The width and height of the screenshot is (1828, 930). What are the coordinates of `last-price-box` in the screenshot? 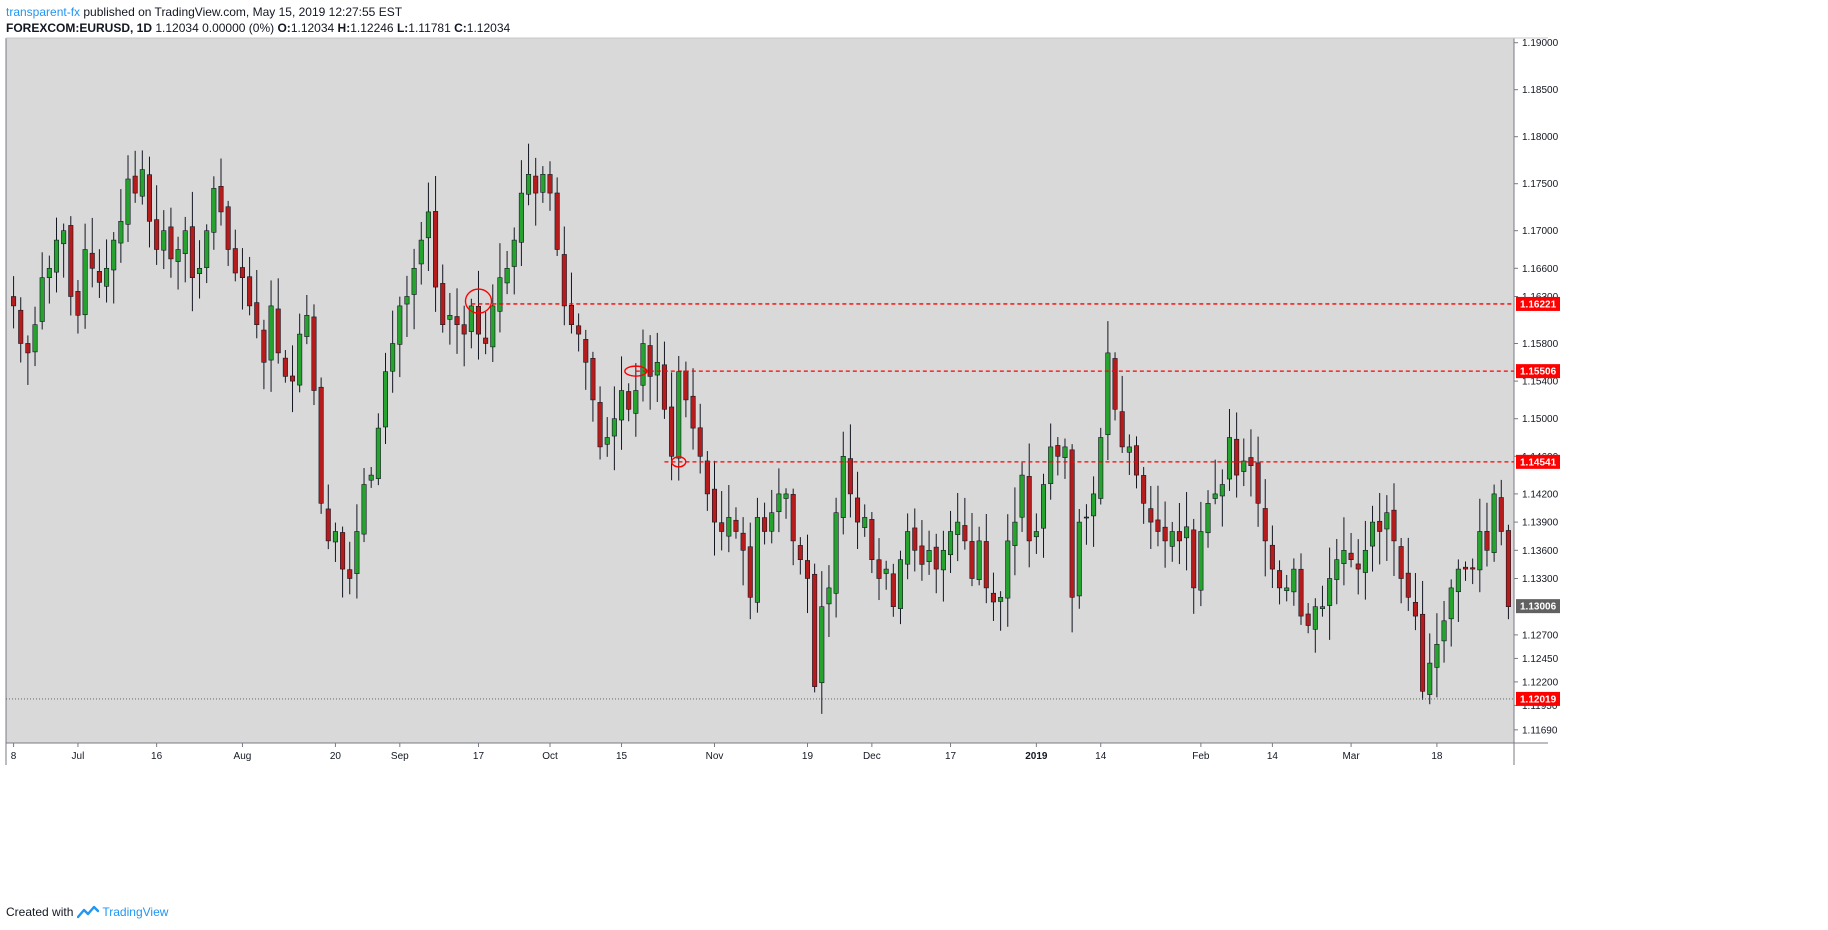 It's located at (1538, 606).